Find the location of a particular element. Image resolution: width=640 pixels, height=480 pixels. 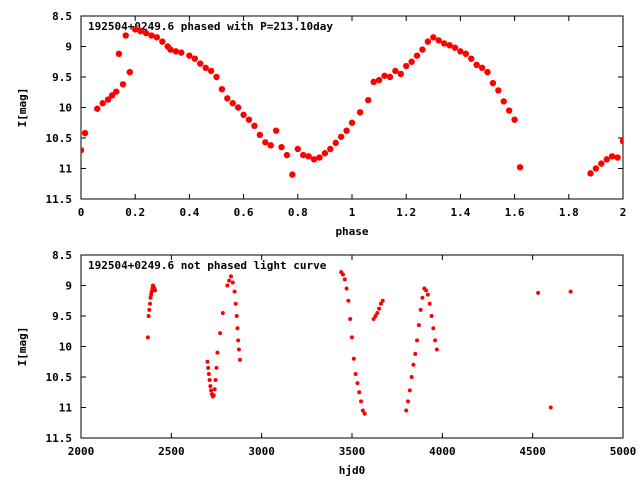

x-tick-label: 1.6 is located at coordinates (515, 212).